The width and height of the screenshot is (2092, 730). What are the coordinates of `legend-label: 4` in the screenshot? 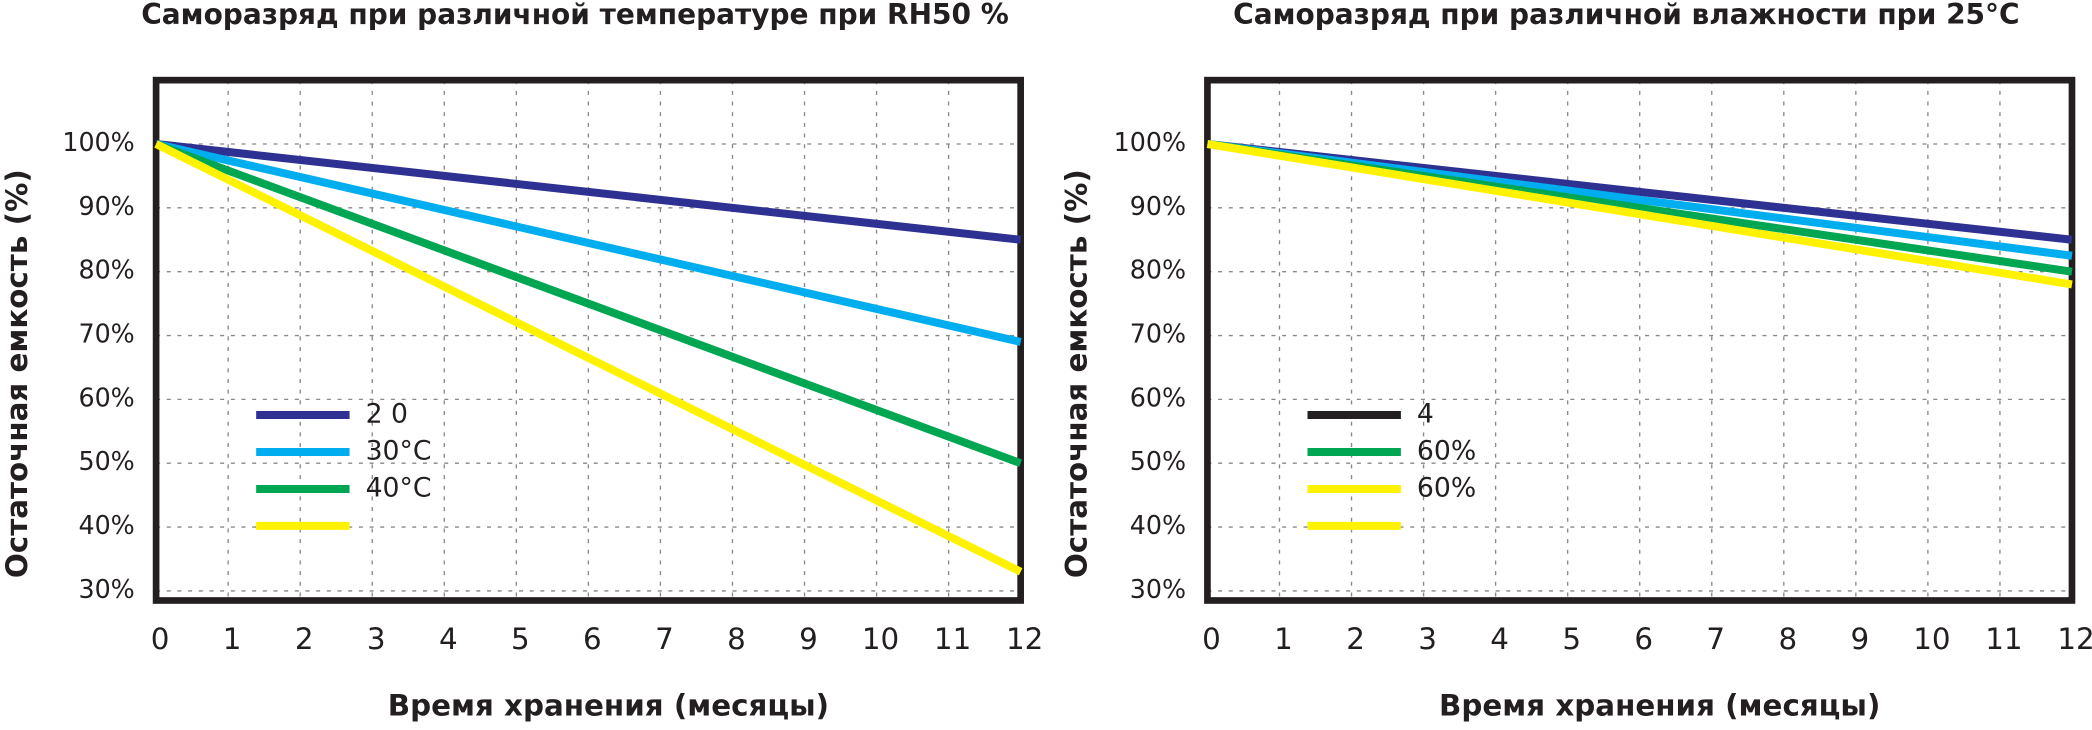 It's located at (1425, 414).